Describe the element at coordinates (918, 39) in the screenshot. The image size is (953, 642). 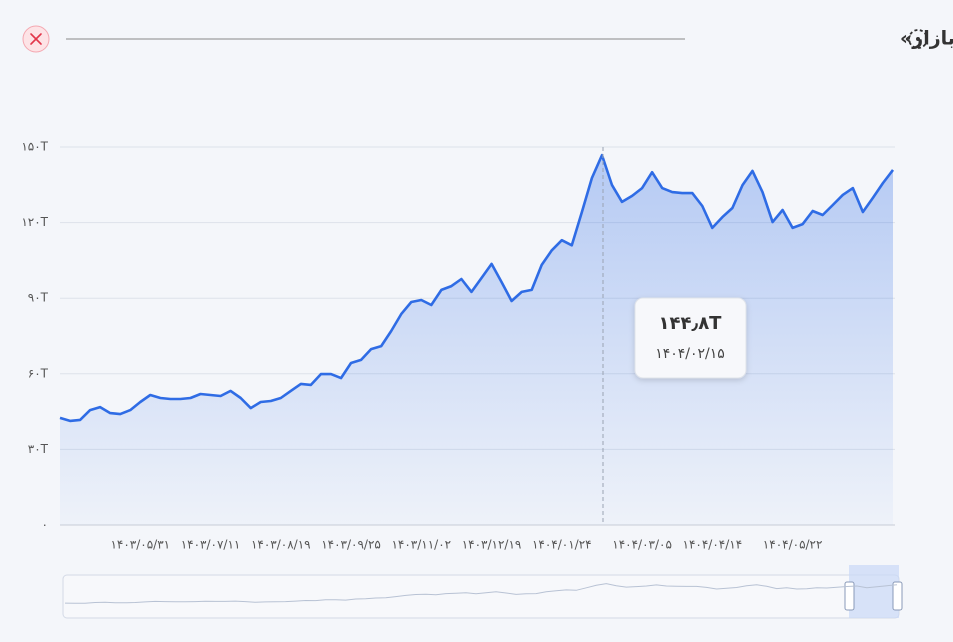
I see `history-icon` at that location.